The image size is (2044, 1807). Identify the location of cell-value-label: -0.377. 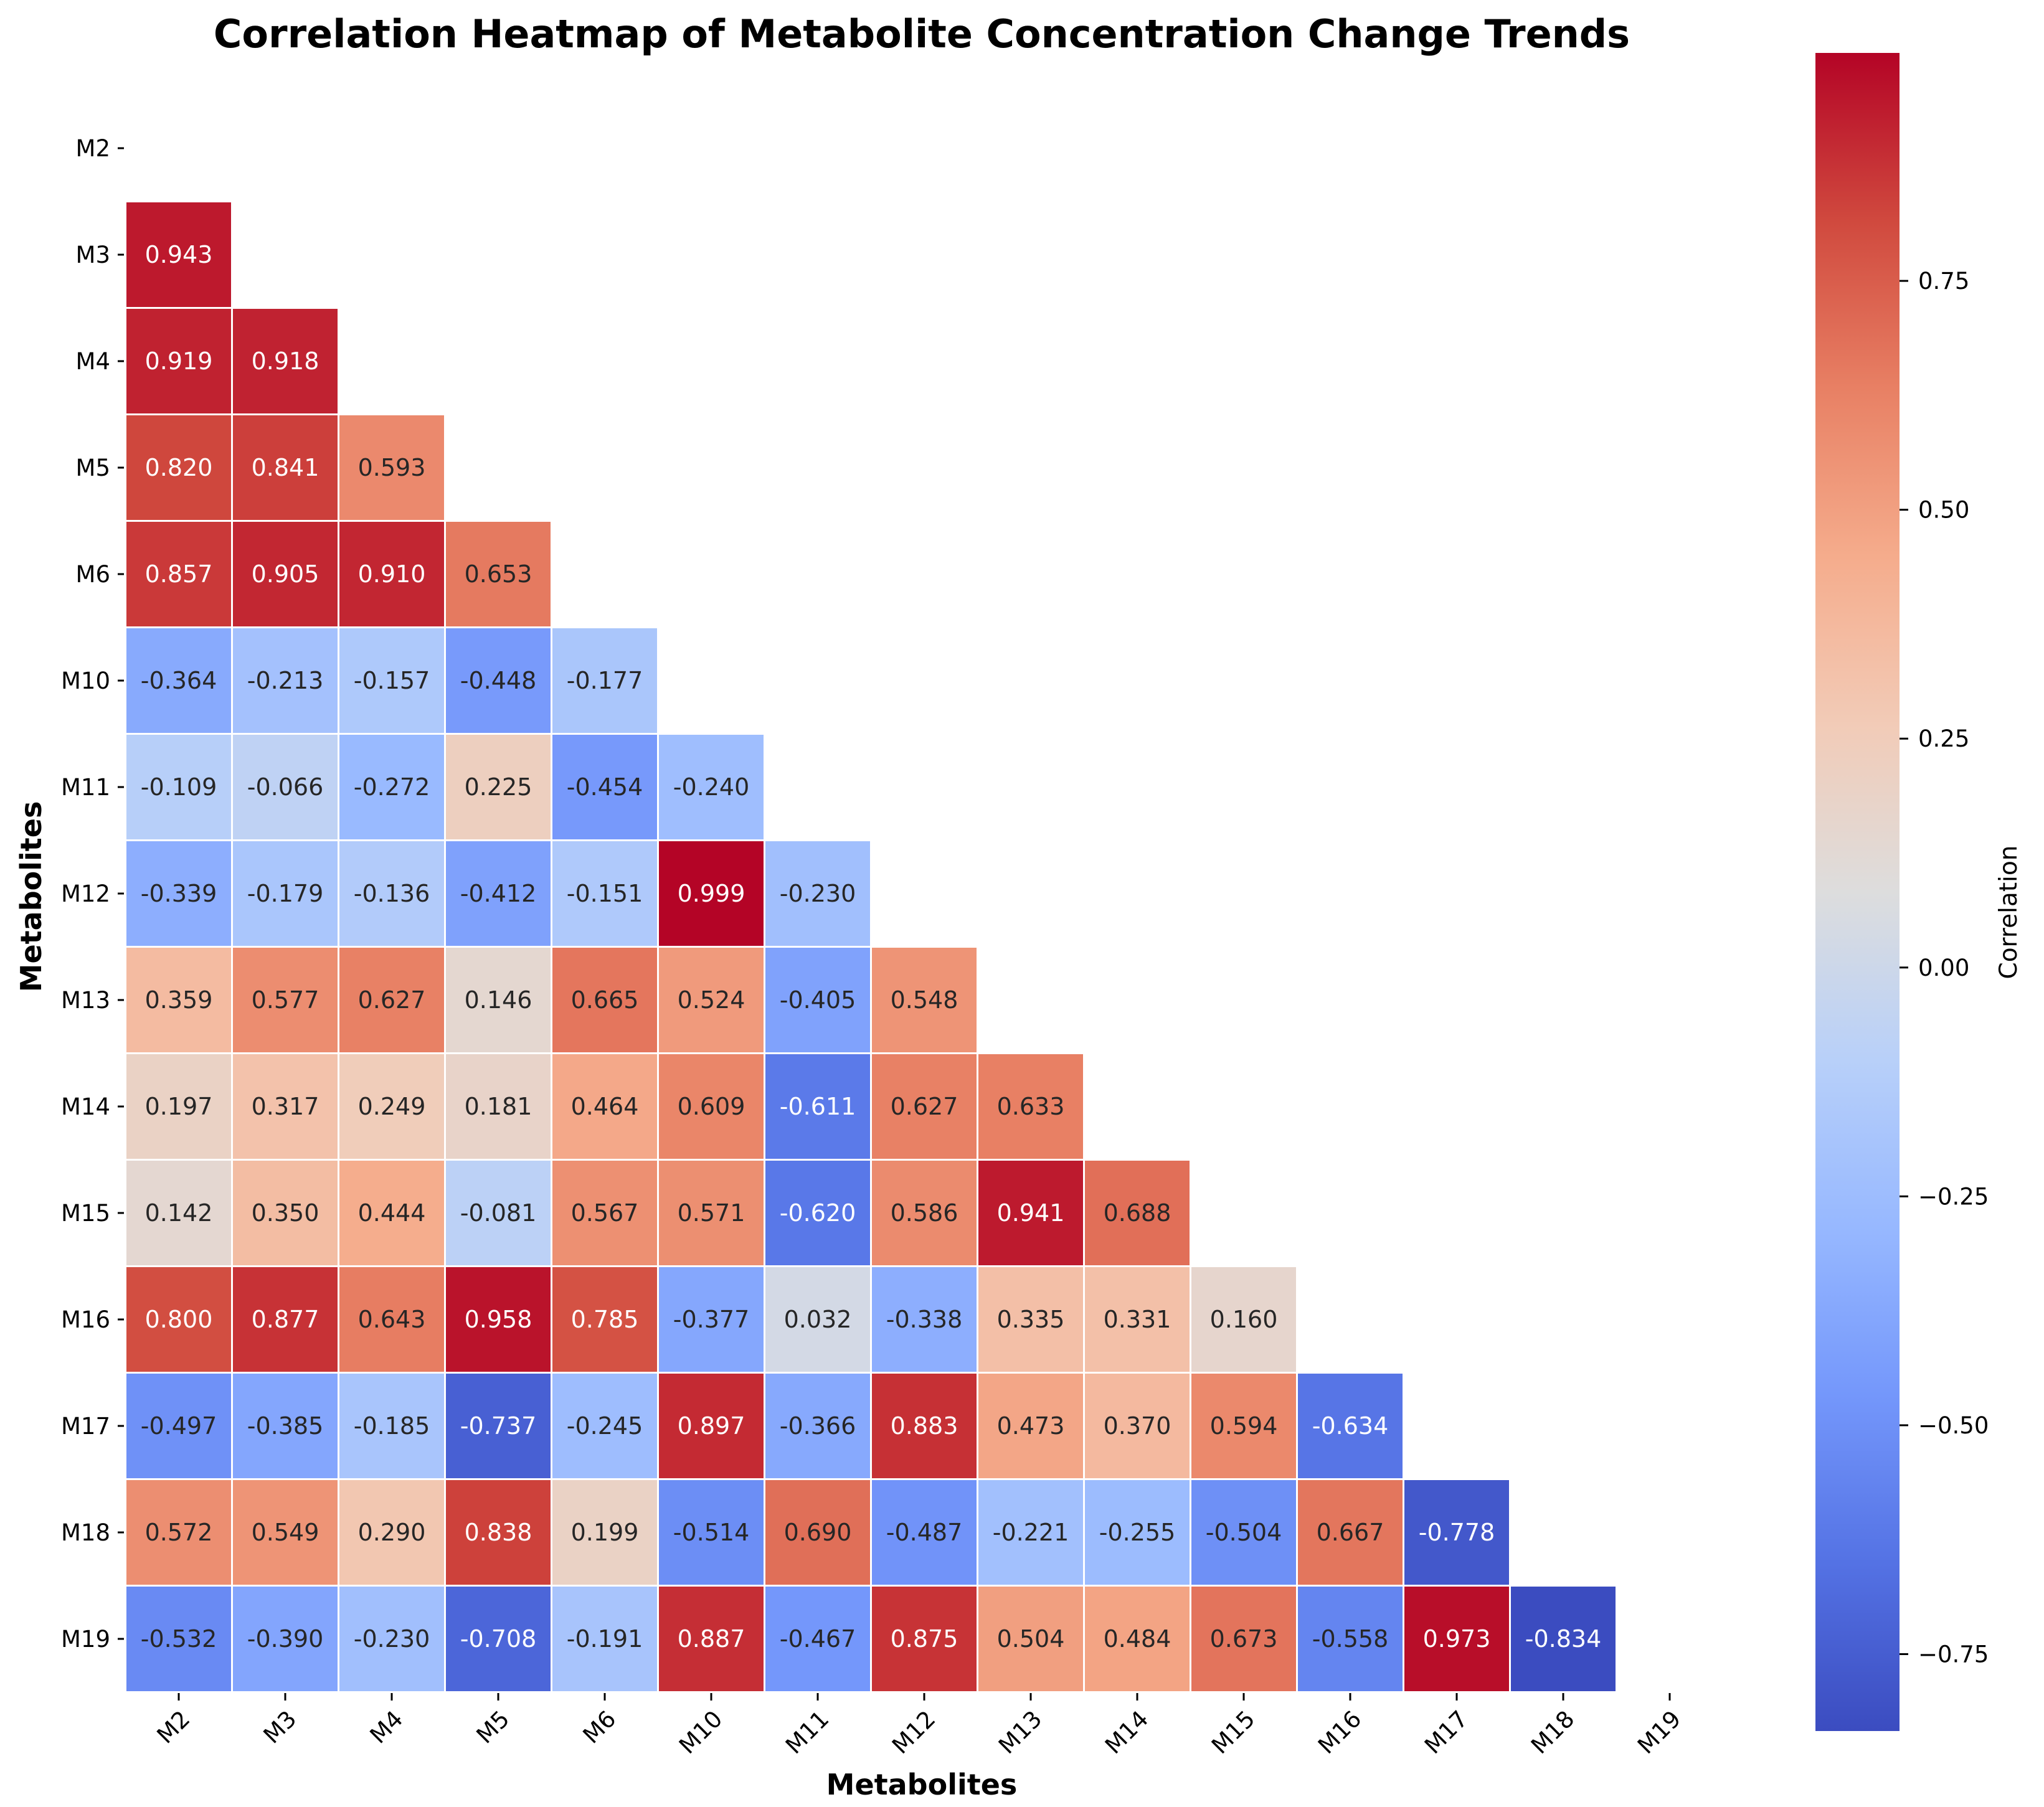
(711, 1319).